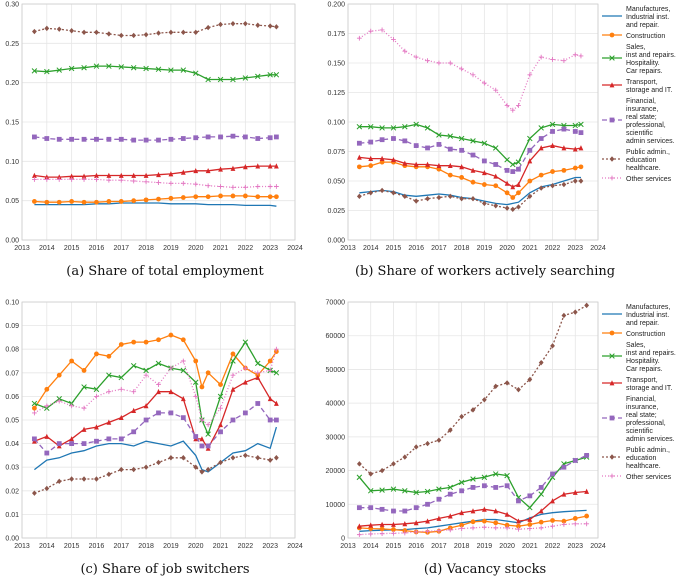  I want to click on series-other, so click(155, 387).